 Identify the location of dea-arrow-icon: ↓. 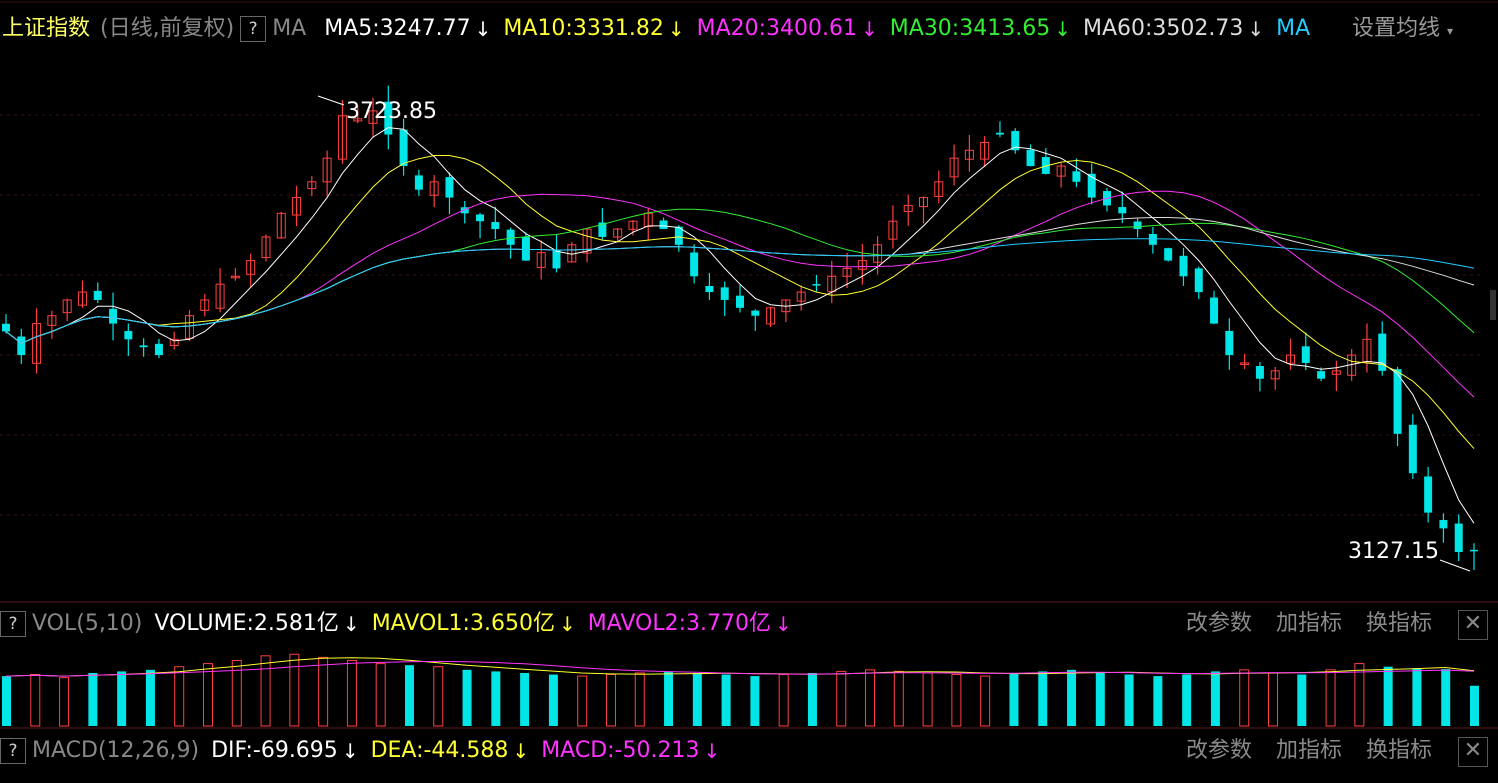
(521, 751).